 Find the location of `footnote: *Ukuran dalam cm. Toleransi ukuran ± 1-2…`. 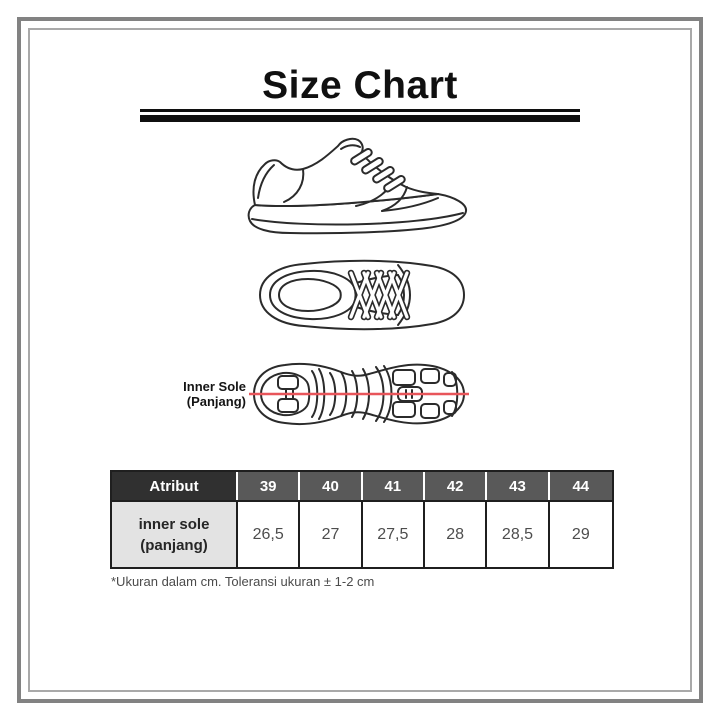

footnote: *Ukuran dalam cm. Toleransi ukuran ± 1-2… is located at coordinates (243, 581).